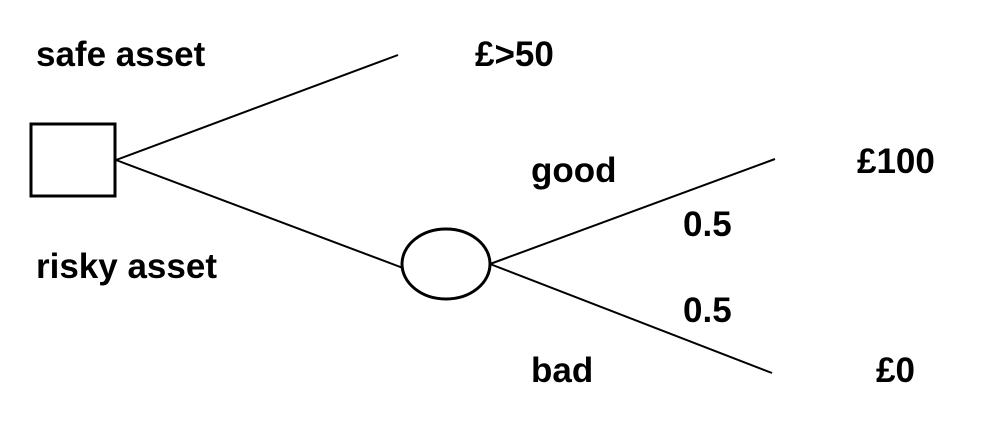 The height and width of the screenshot is (444, 986). Describe the element at coordinates (562, 370) in the screenshot. I see `outcome-label-bad: bad` at that location.